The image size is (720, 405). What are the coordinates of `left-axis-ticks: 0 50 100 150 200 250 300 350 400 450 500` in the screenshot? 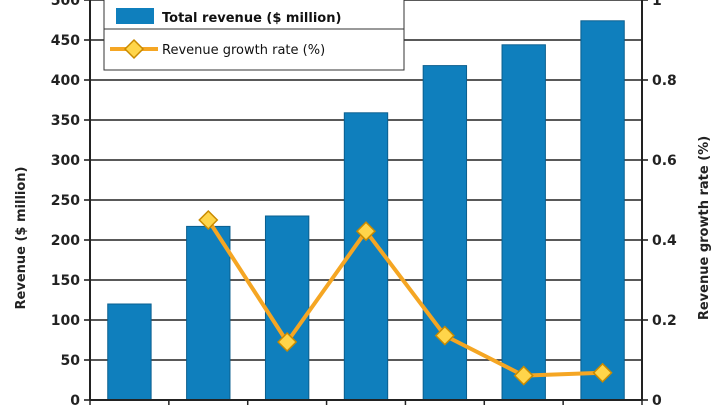 It's located at (65, 202).